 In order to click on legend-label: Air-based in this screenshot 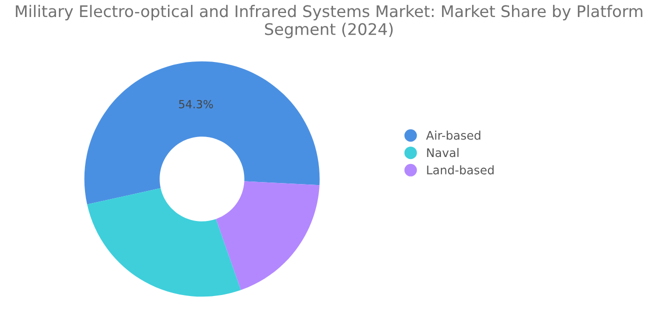, I will do `click(453, 135)`.